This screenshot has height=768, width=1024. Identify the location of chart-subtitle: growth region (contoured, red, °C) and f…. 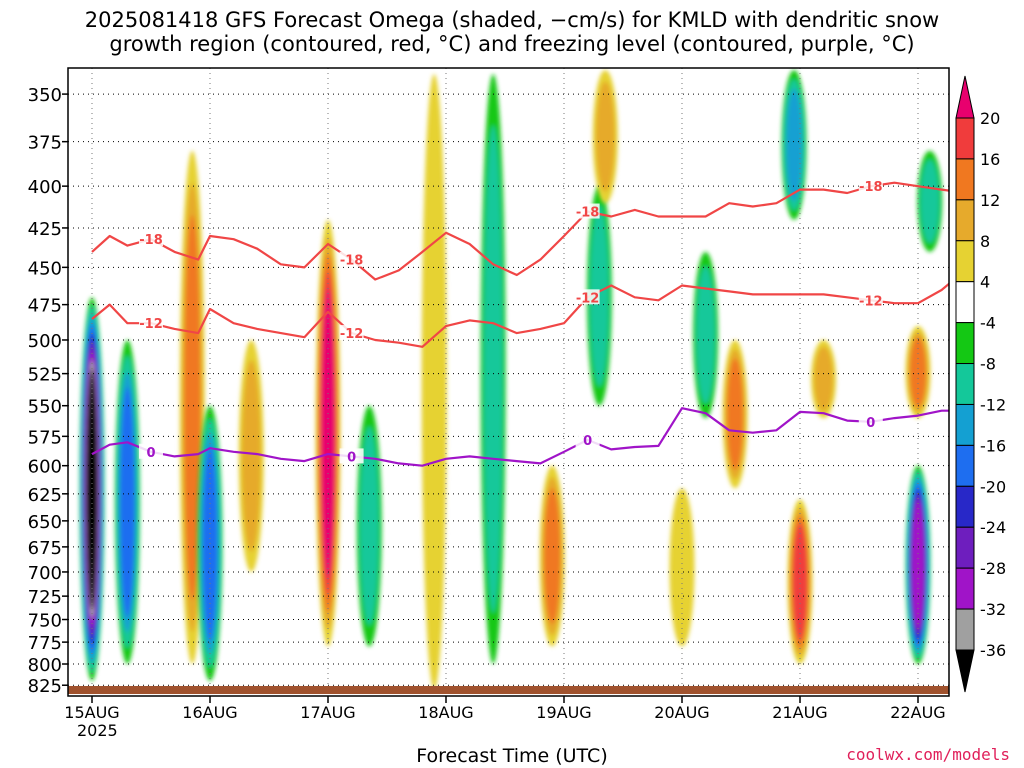
(512, 44).